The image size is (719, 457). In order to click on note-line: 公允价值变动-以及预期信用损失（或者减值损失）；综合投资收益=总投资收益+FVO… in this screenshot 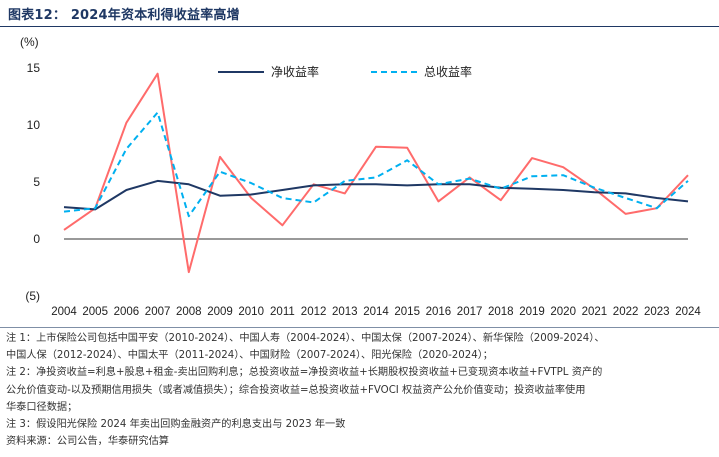, I will do `click(296, 390)`.